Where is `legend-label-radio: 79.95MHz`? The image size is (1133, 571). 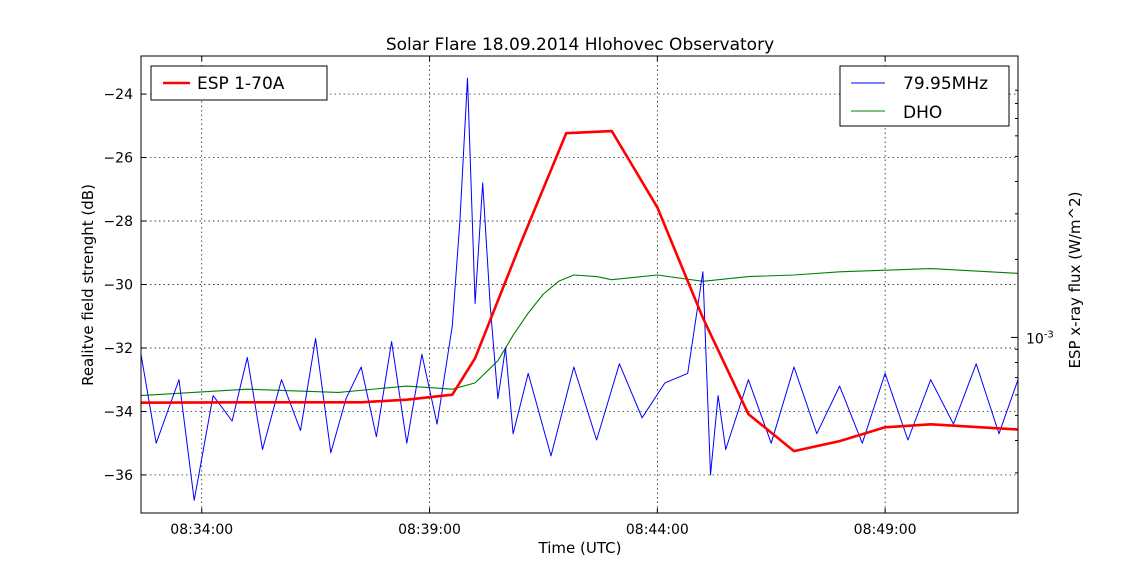
legend-label-radio: 79.95MHz is located at coordinates (945, 84).